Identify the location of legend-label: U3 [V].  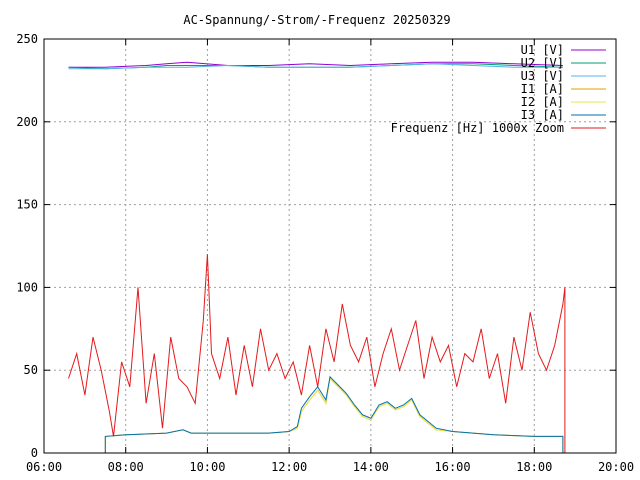
(542, 76).